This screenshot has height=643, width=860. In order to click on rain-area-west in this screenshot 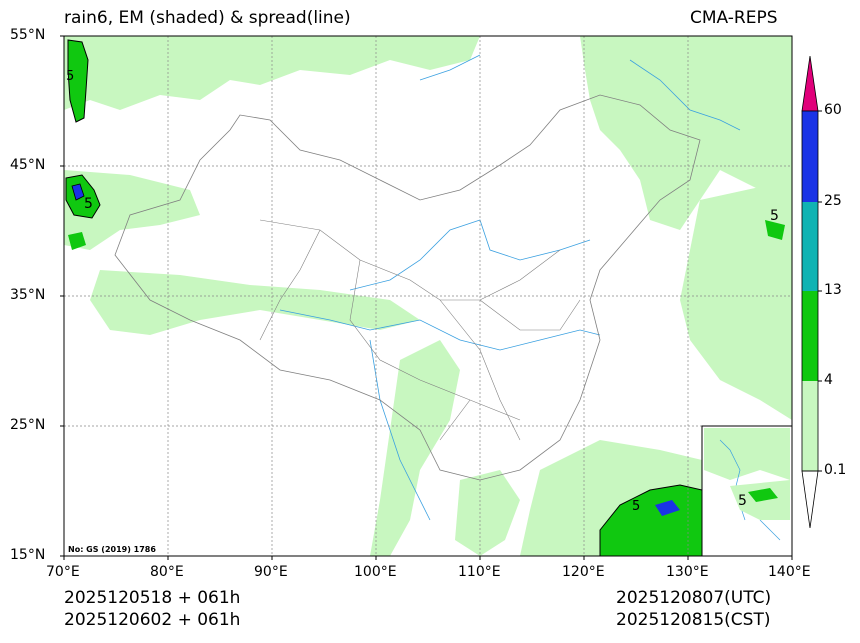, I will do `click(132, 210)`.